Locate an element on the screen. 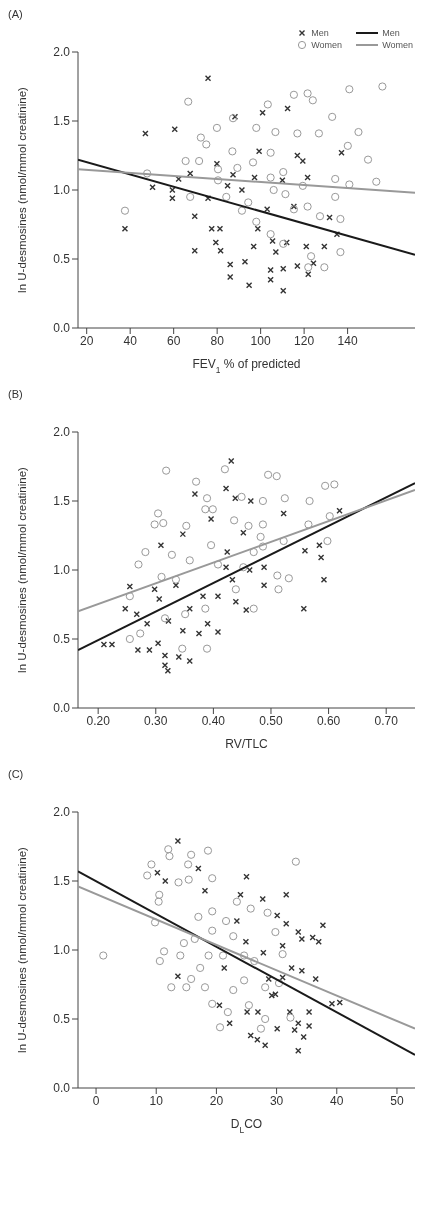 This screenshot has height=1209, width=425. x-tick-label: 0.50 is located at coordinates (271, 720).